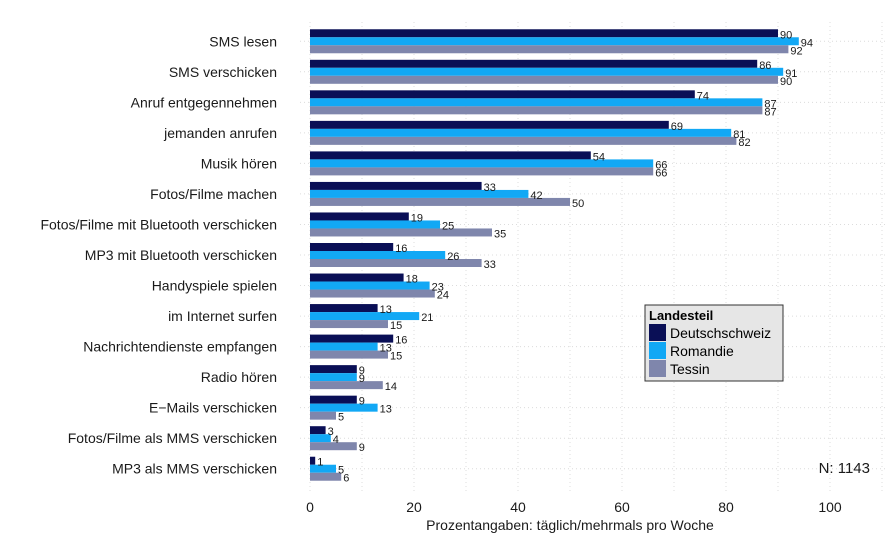 The width and height of the screenshot is (895, 552). I want to click on value-label: 26, so click(453, 257).